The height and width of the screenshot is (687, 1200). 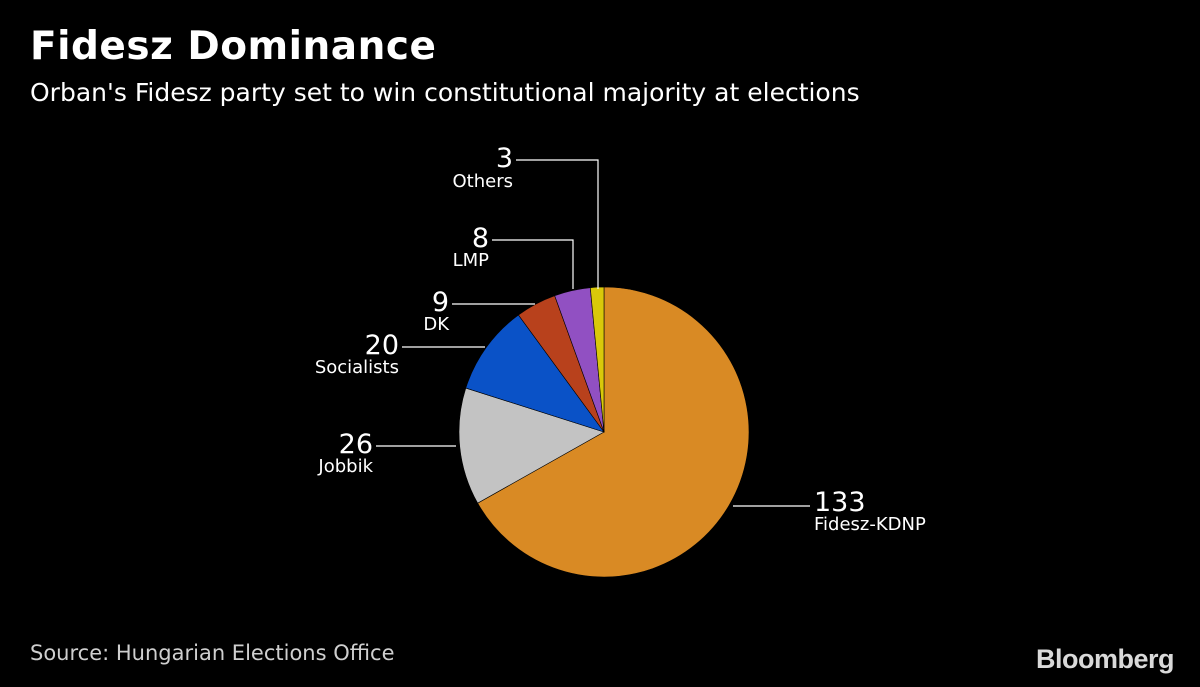 What do you see at coordinates (504, 158) in the screenshot?
I see `slice-value-label: 3` at bounding box center [504, 158].